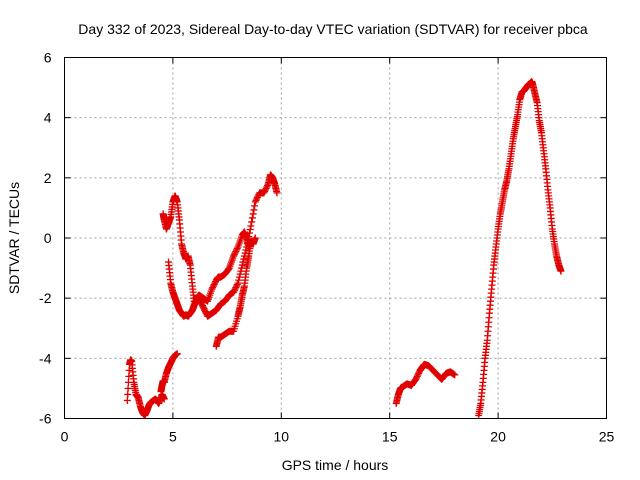 This screenshot has width=640, height=480. Describe the element at coordinates (335, 465) in the screenshot. I see `x-axis-label: GPS time / hours` at that location.